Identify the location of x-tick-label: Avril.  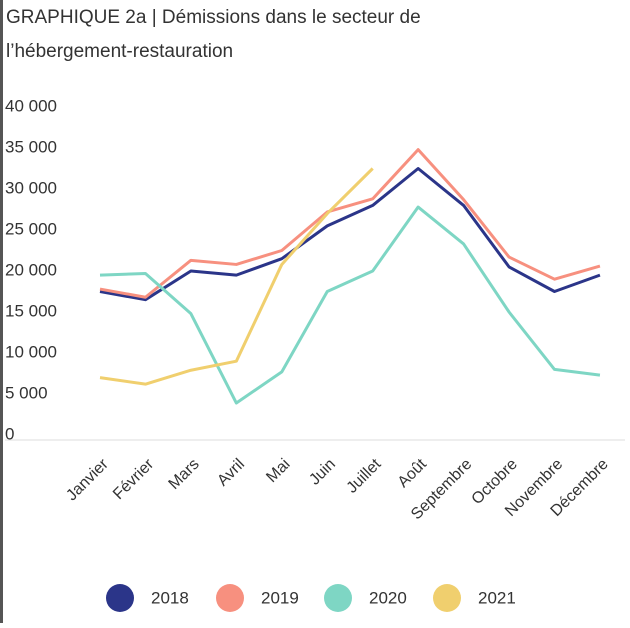
(231, 473).